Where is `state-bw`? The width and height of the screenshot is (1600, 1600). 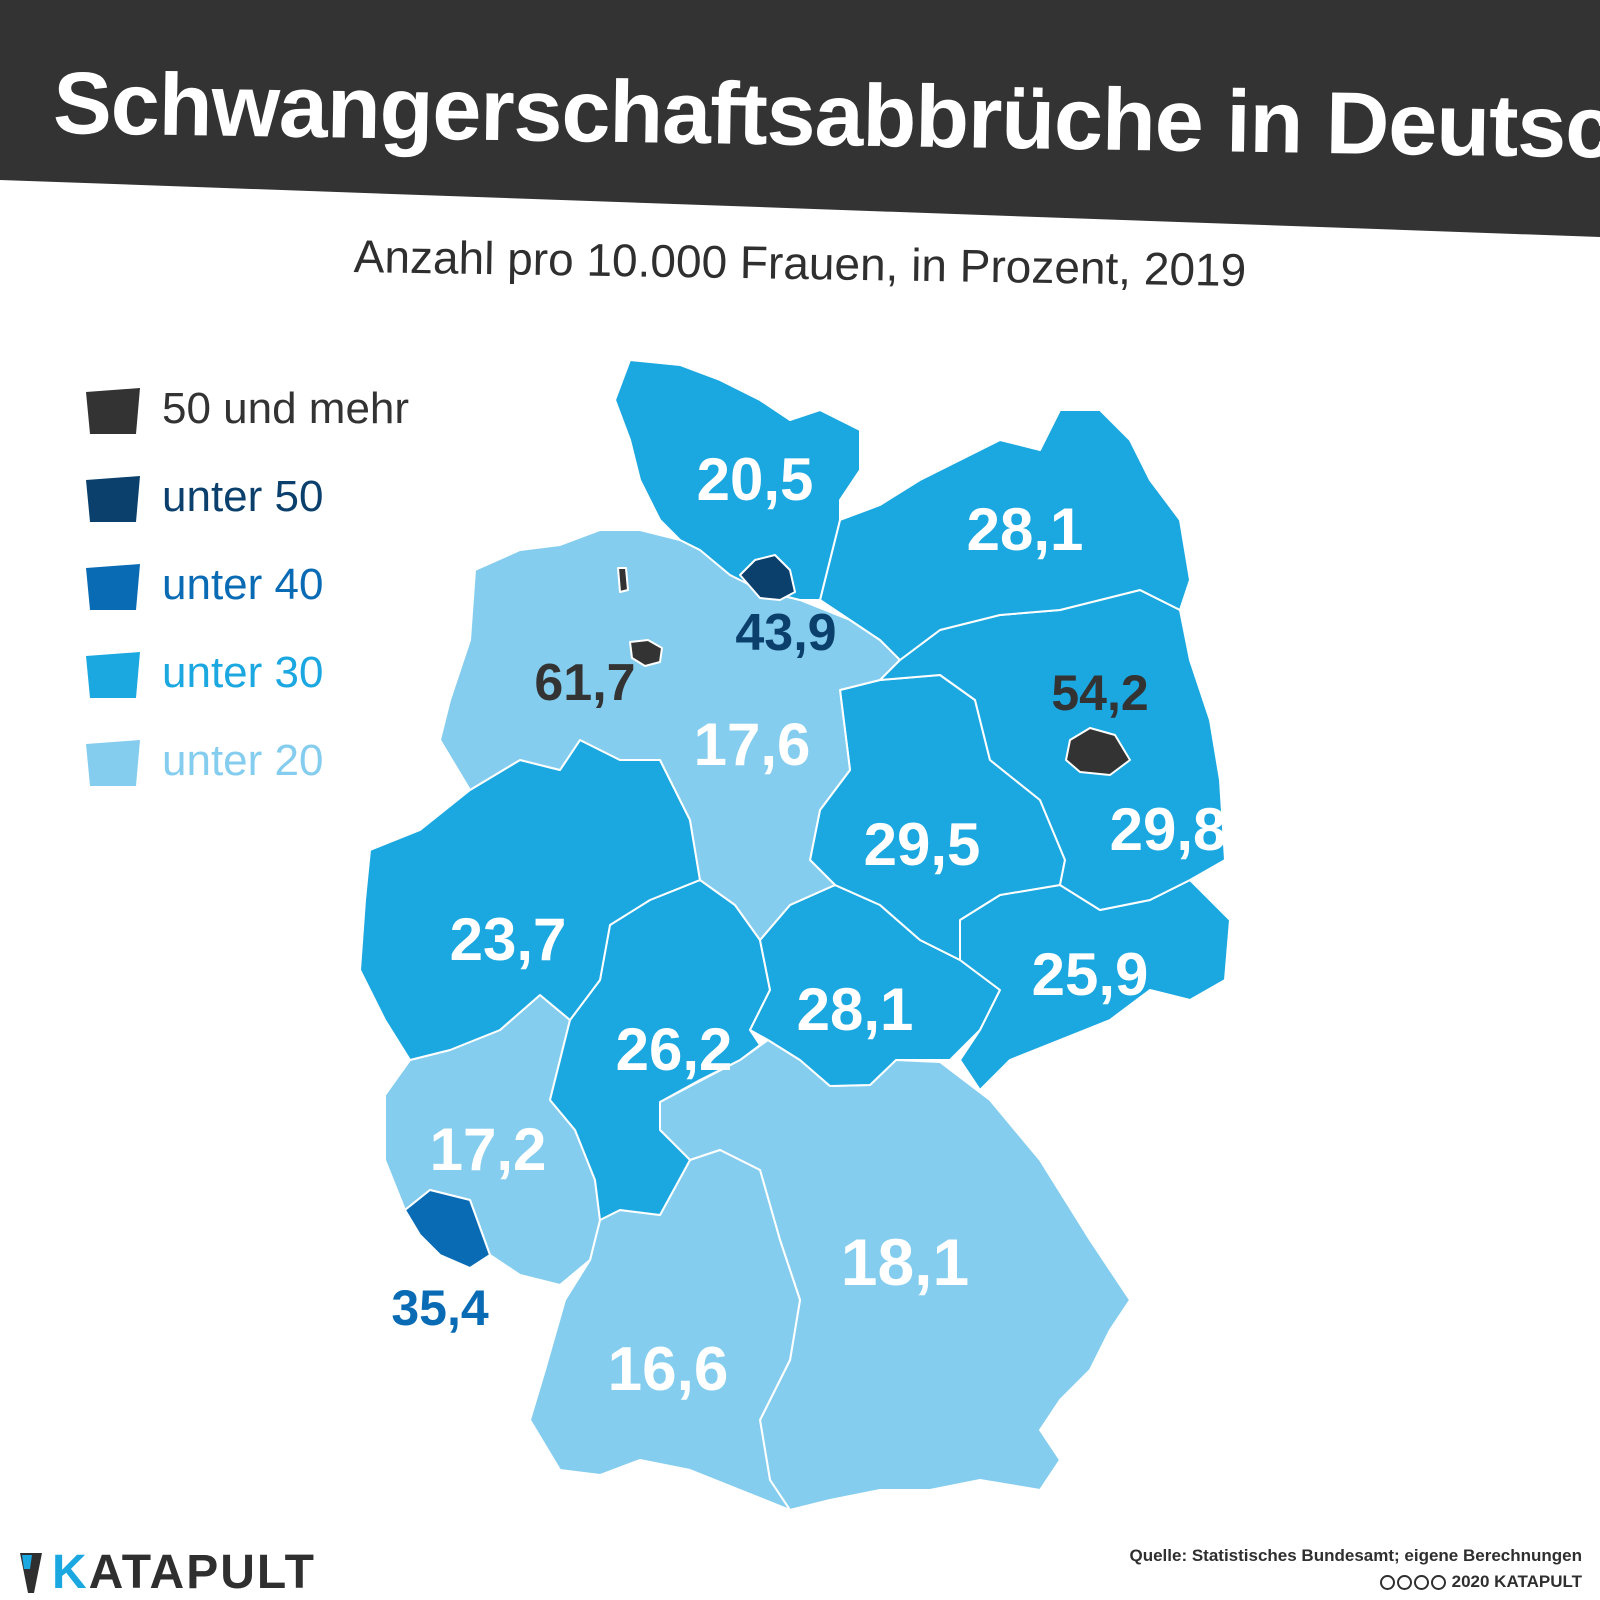
state-bw is located at coordinates (665, 1330).